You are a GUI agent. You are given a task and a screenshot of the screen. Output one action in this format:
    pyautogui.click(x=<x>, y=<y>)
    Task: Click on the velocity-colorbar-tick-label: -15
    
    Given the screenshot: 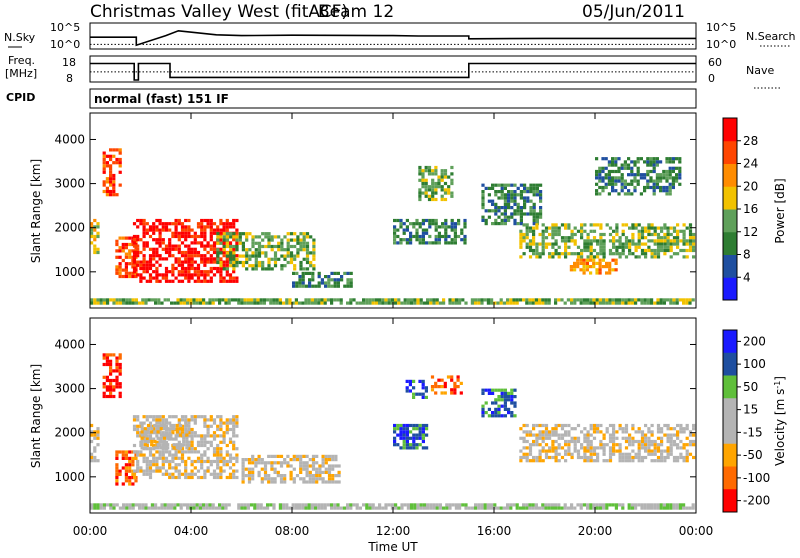 What is the action you would take?
    pyautogui.click(x=753, y=432)
    